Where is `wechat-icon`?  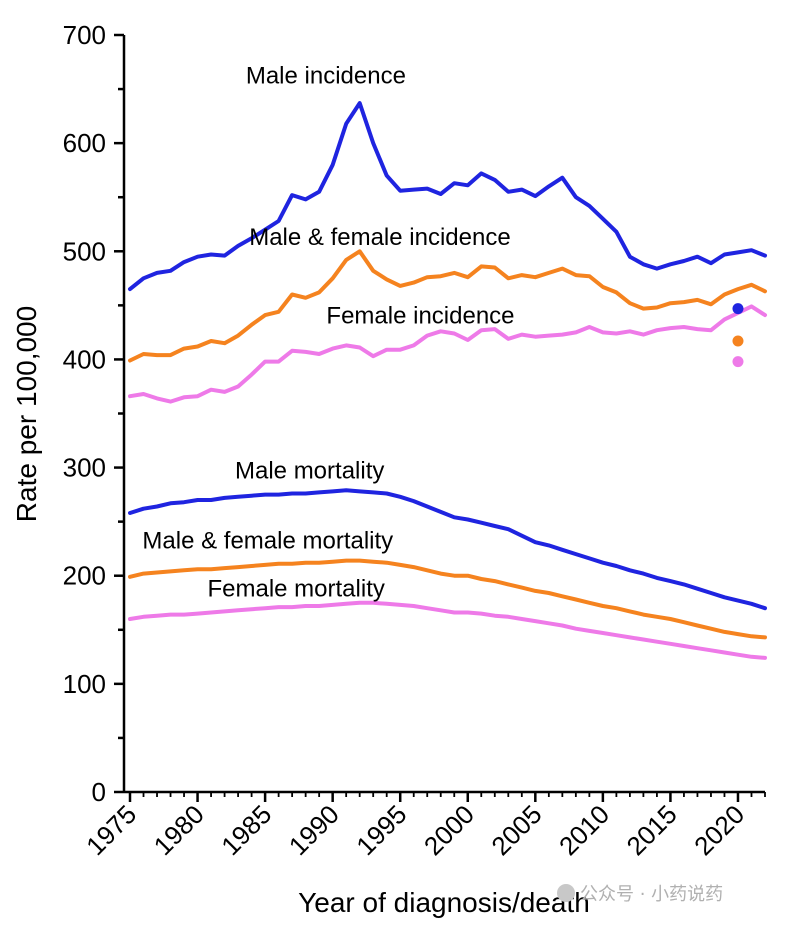
wechat-icon is located at coordinates (566, 893).